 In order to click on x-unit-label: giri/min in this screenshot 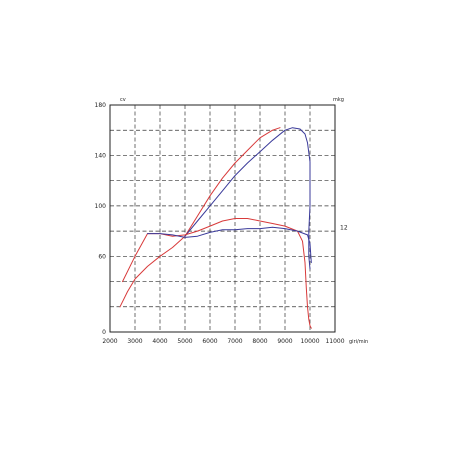, I will do `click(358, 342)`.